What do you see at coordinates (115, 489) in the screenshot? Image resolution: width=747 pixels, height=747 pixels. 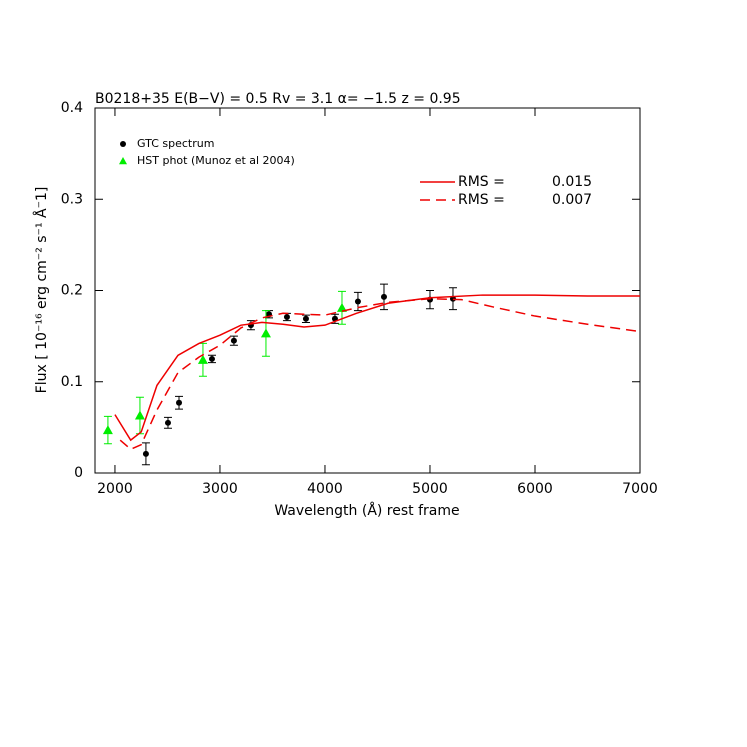 I see `x-tick-label: 2000` at bounding box center [115, 489].